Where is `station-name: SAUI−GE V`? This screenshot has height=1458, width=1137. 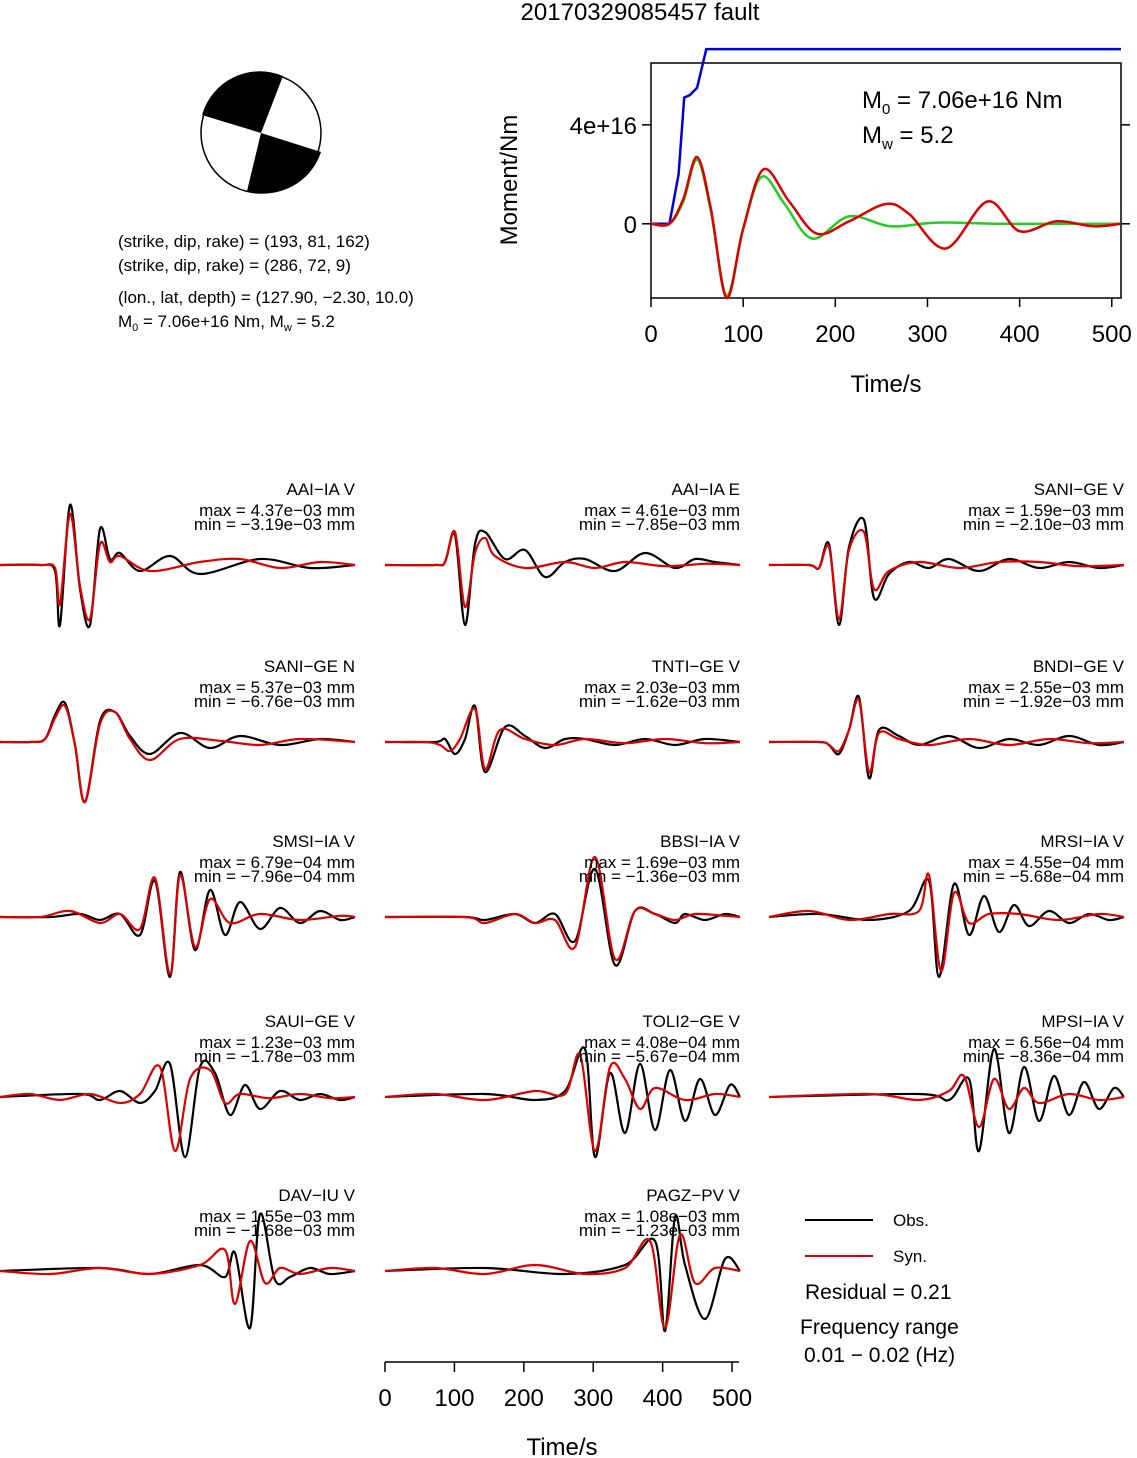 station-name: SAUI−GE V is located at coordinates (310, 1021).